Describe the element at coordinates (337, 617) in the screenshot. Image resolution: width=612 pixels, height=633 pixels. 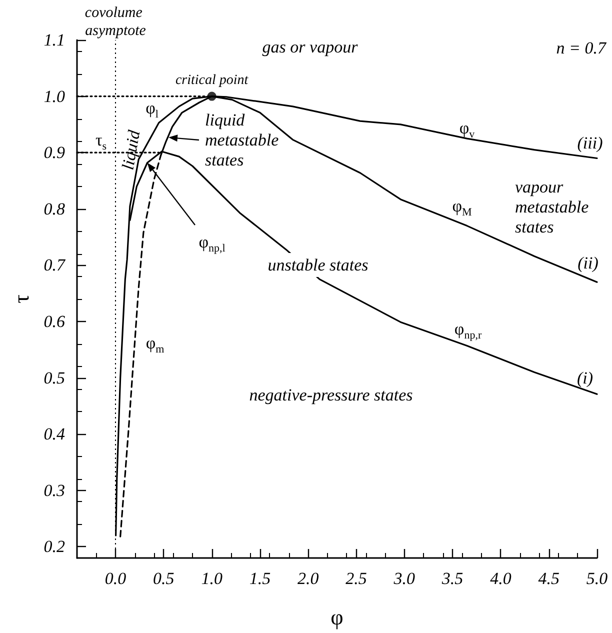
I see `text: φ` at that location.